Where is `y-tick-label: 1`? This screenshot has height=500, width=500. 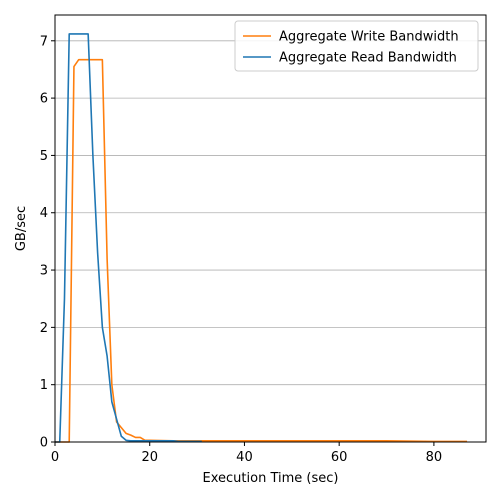
y-tick-label: 1 is located at coordinates (44, 385).